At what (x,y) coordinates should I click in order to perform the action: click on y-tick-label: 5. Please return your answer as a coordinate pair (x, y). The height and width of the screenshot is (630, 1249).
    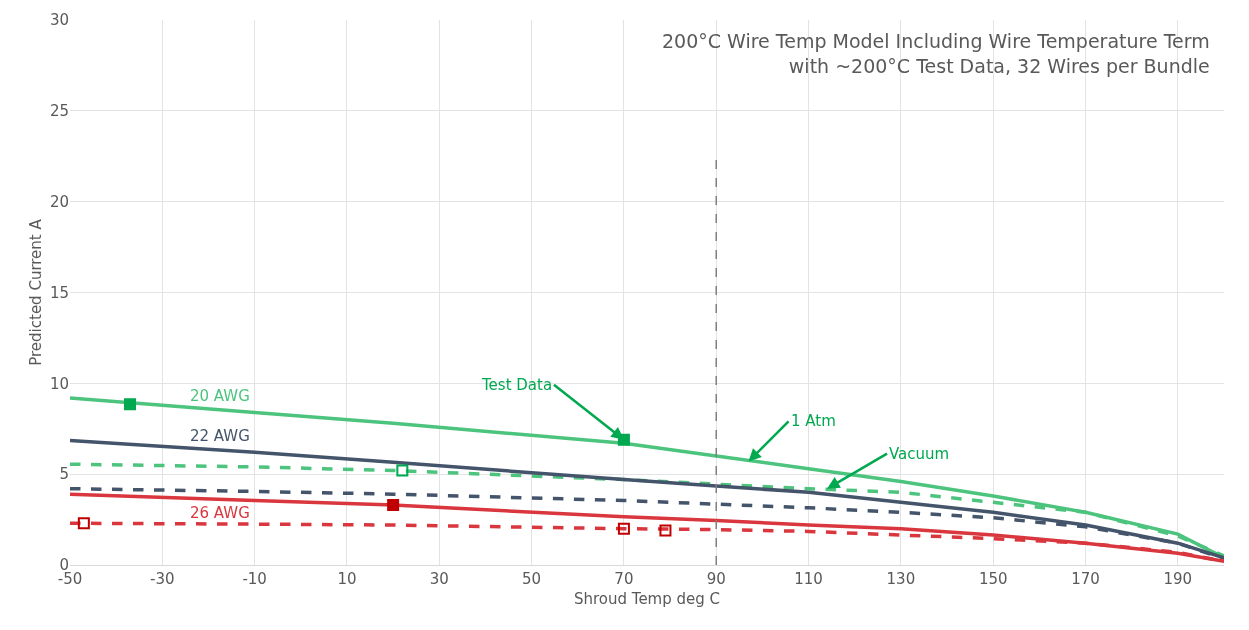
    Looking at the image, I should click on (64, 474).